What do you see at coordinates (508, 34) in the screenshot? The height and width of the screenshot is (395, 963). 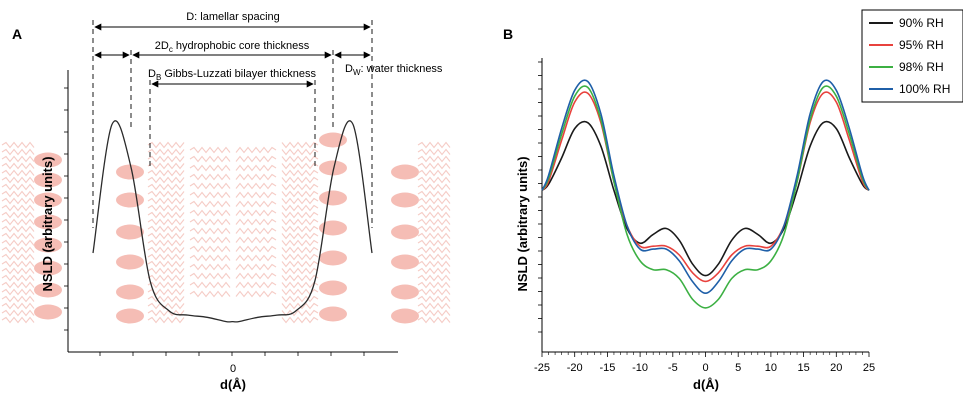 I see `panel-b-label: B` at bounding box center [508, 34].